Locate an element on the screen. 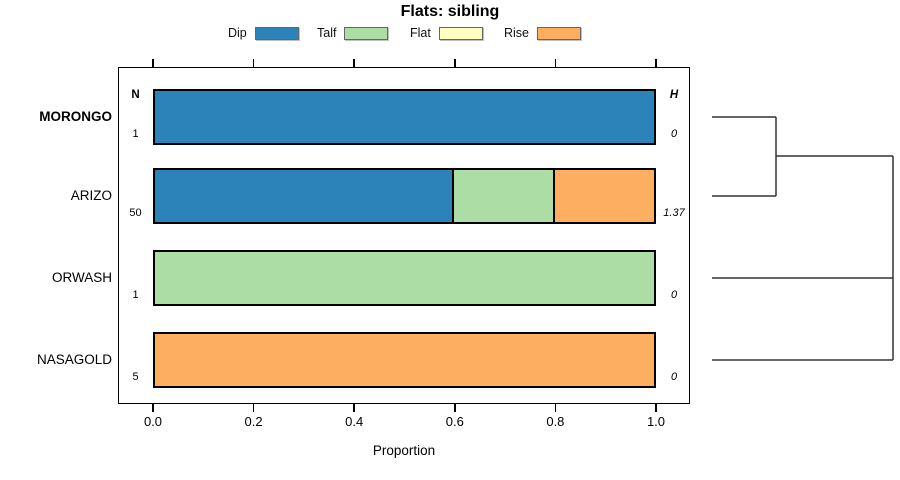 This screenshot has height=480, width=900. x-axis-title: Proportion is located at coordinates (404, 450).